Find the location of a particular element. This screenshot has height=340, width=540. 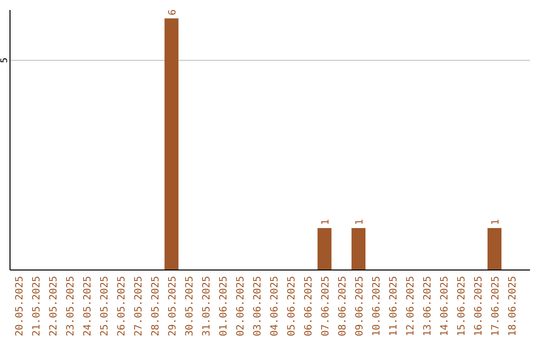

x-tick-label: 09.06.2025 is located at coordinates (360, 306).